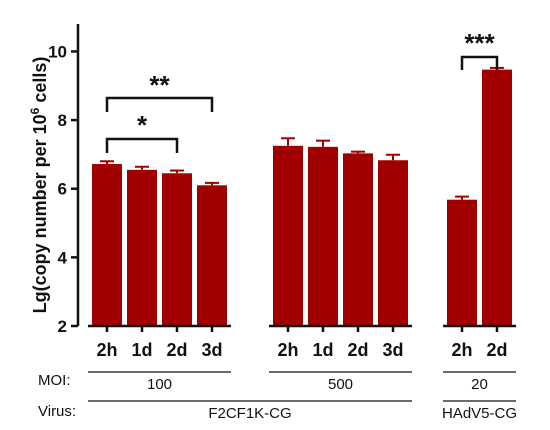 This screenshot has height=430, width=550. What do you see at coordinates (63, 257) in the screenshot?
I see `y-tick-label: 4` at bounding box center [63, 257].